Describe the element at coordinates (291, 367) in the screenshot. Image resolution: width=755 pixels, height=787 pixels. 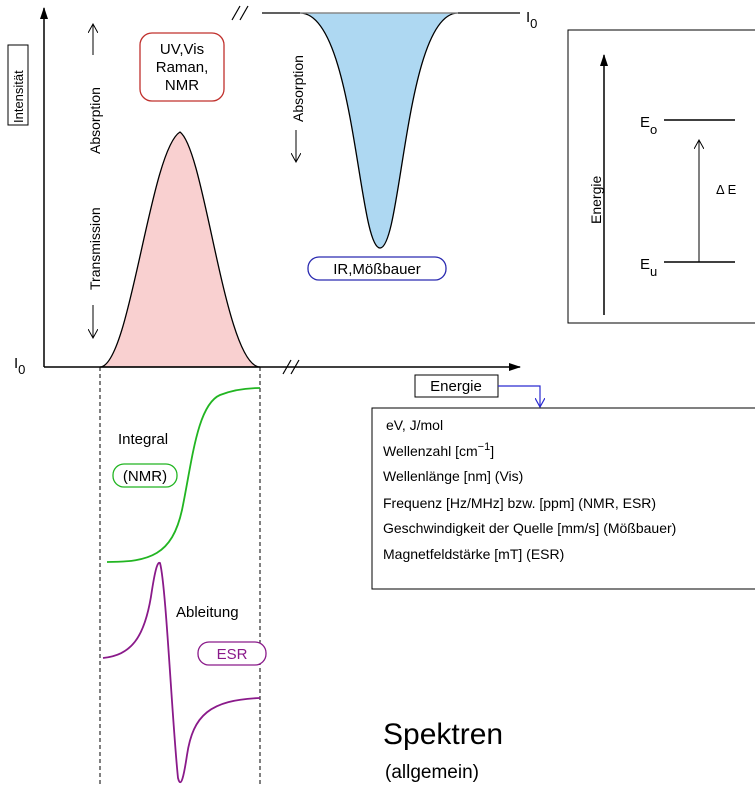
I see `axis-break-bottom` at that location.